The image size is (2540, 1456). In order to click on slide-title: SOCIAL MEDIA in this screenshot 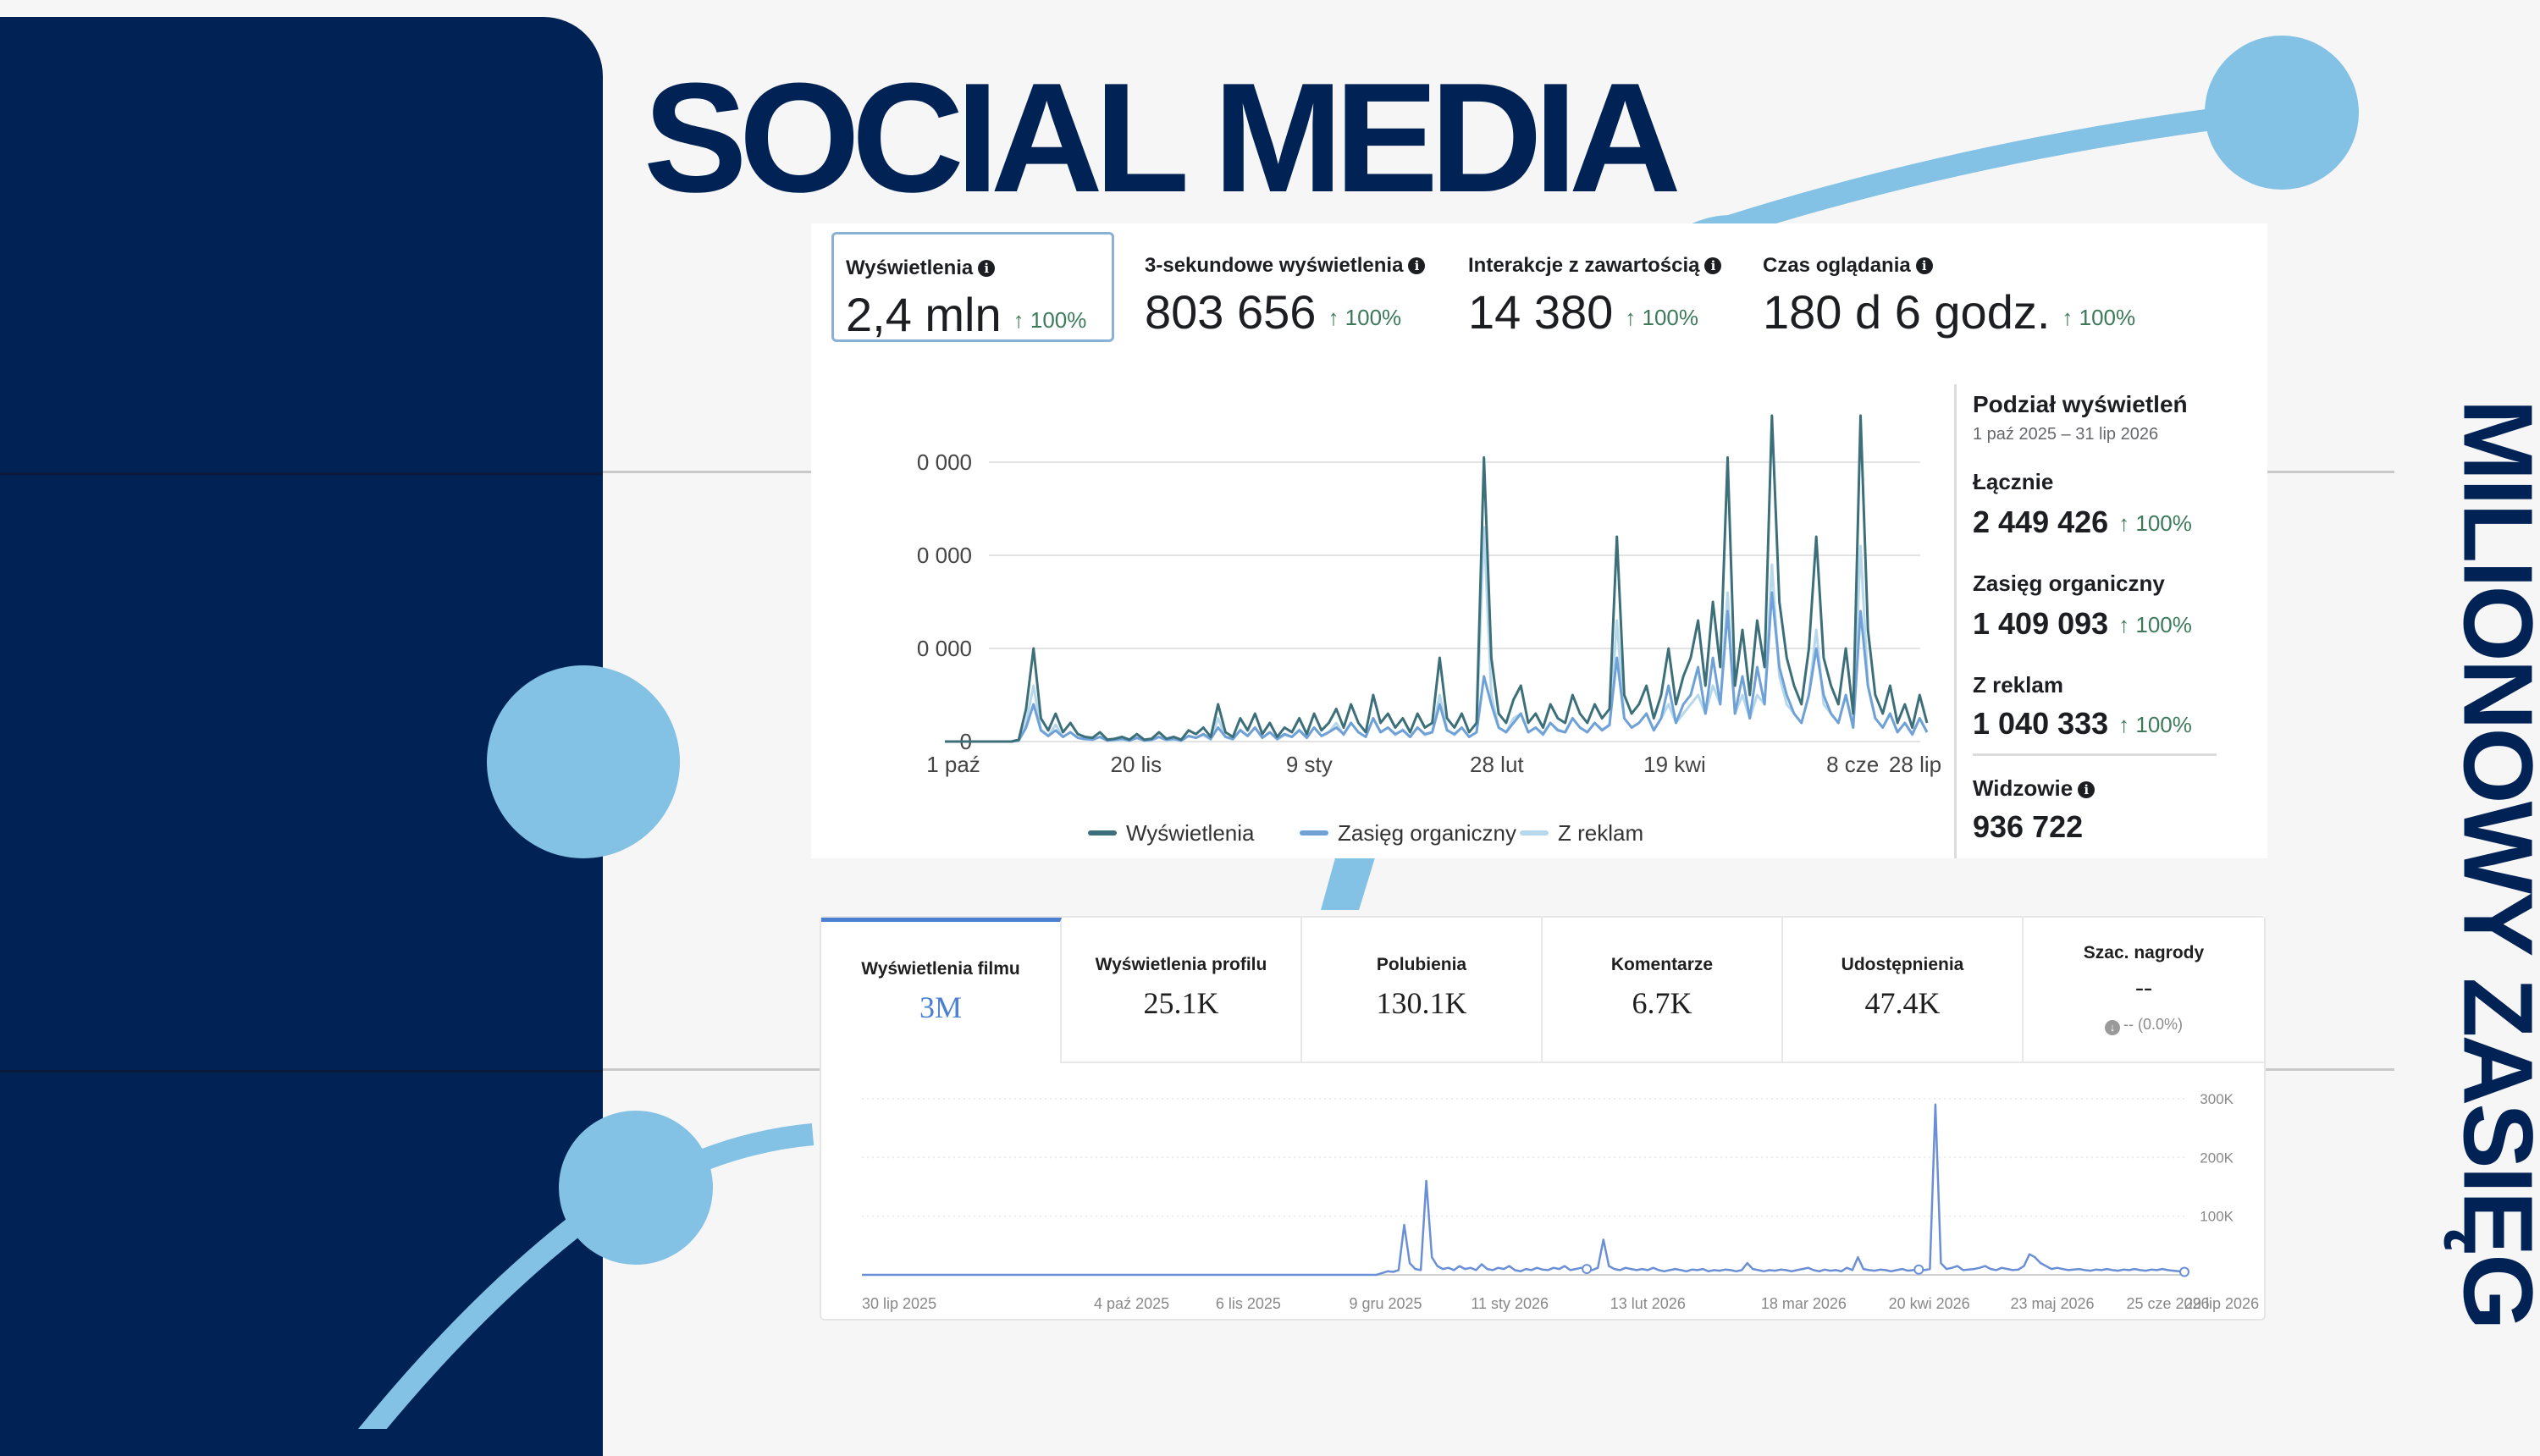, I will do `click(1162, 137)`.